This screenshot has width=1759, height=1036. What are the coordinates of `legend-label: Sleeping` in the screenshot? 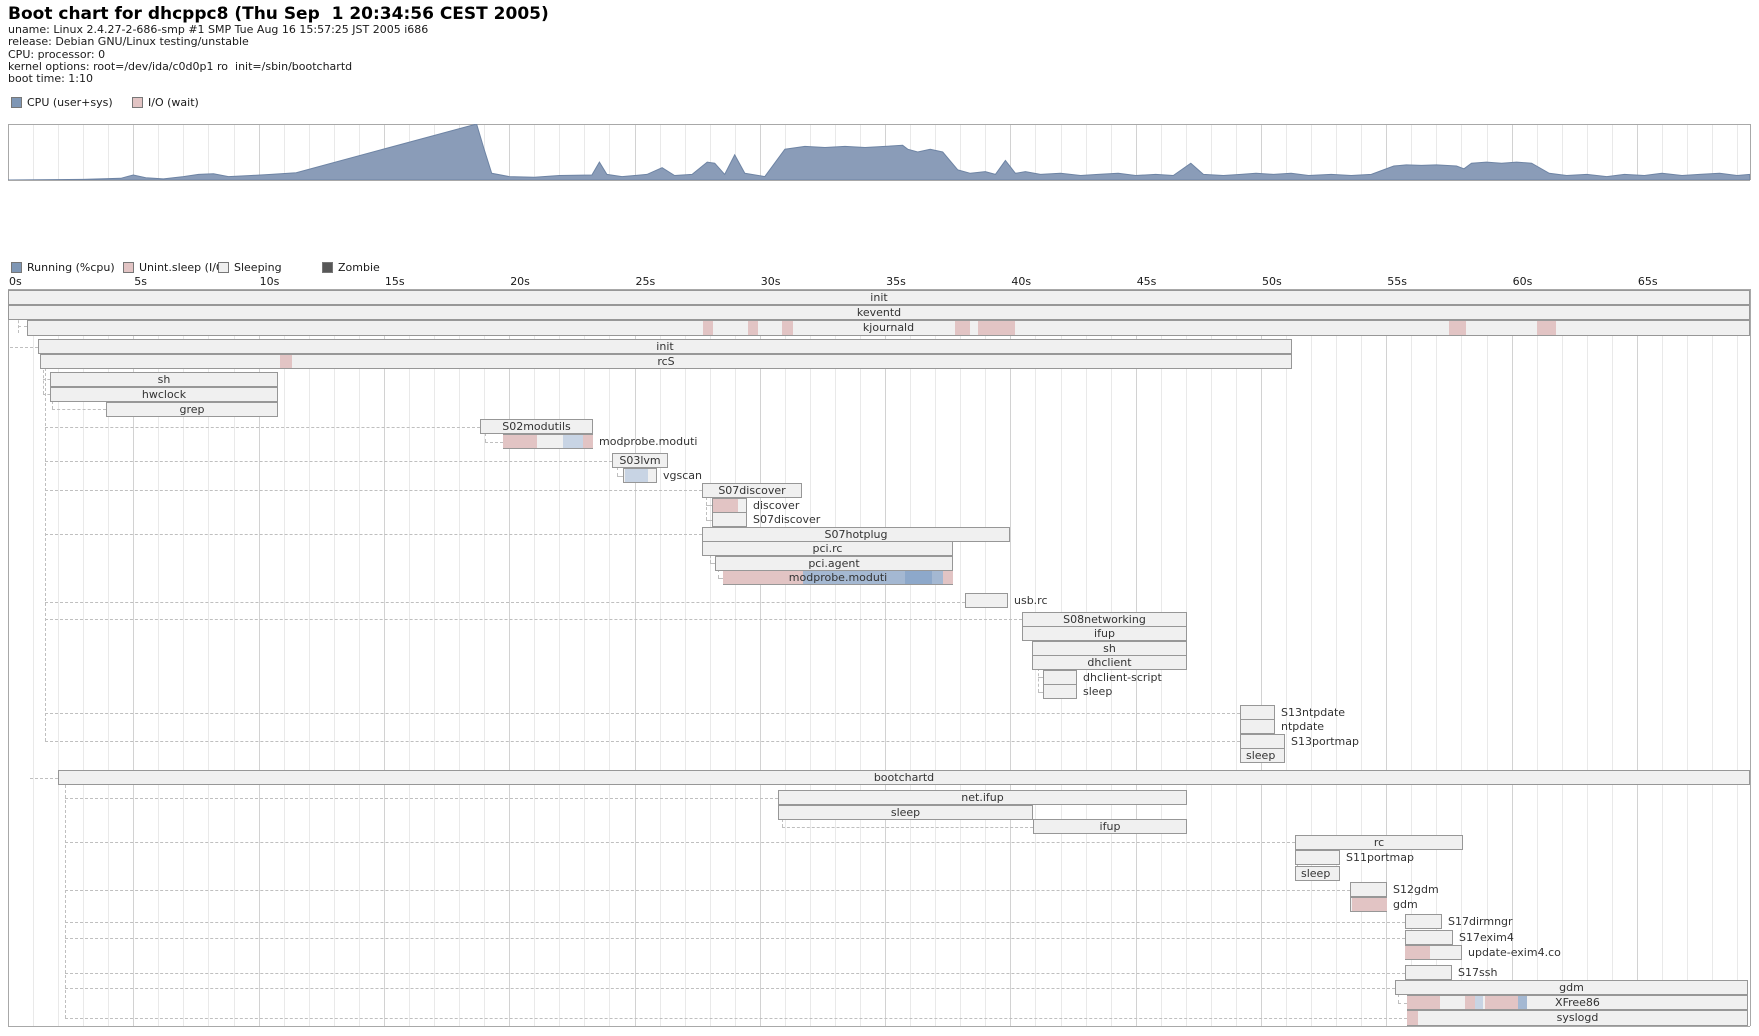 It's located at (258, 267).